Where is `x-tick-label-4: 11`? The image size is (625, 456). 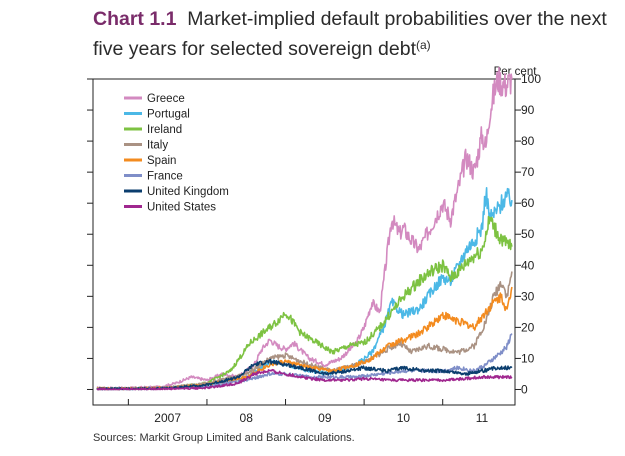
x-tick-label-4: 11 is located at coordinates (482, 418).